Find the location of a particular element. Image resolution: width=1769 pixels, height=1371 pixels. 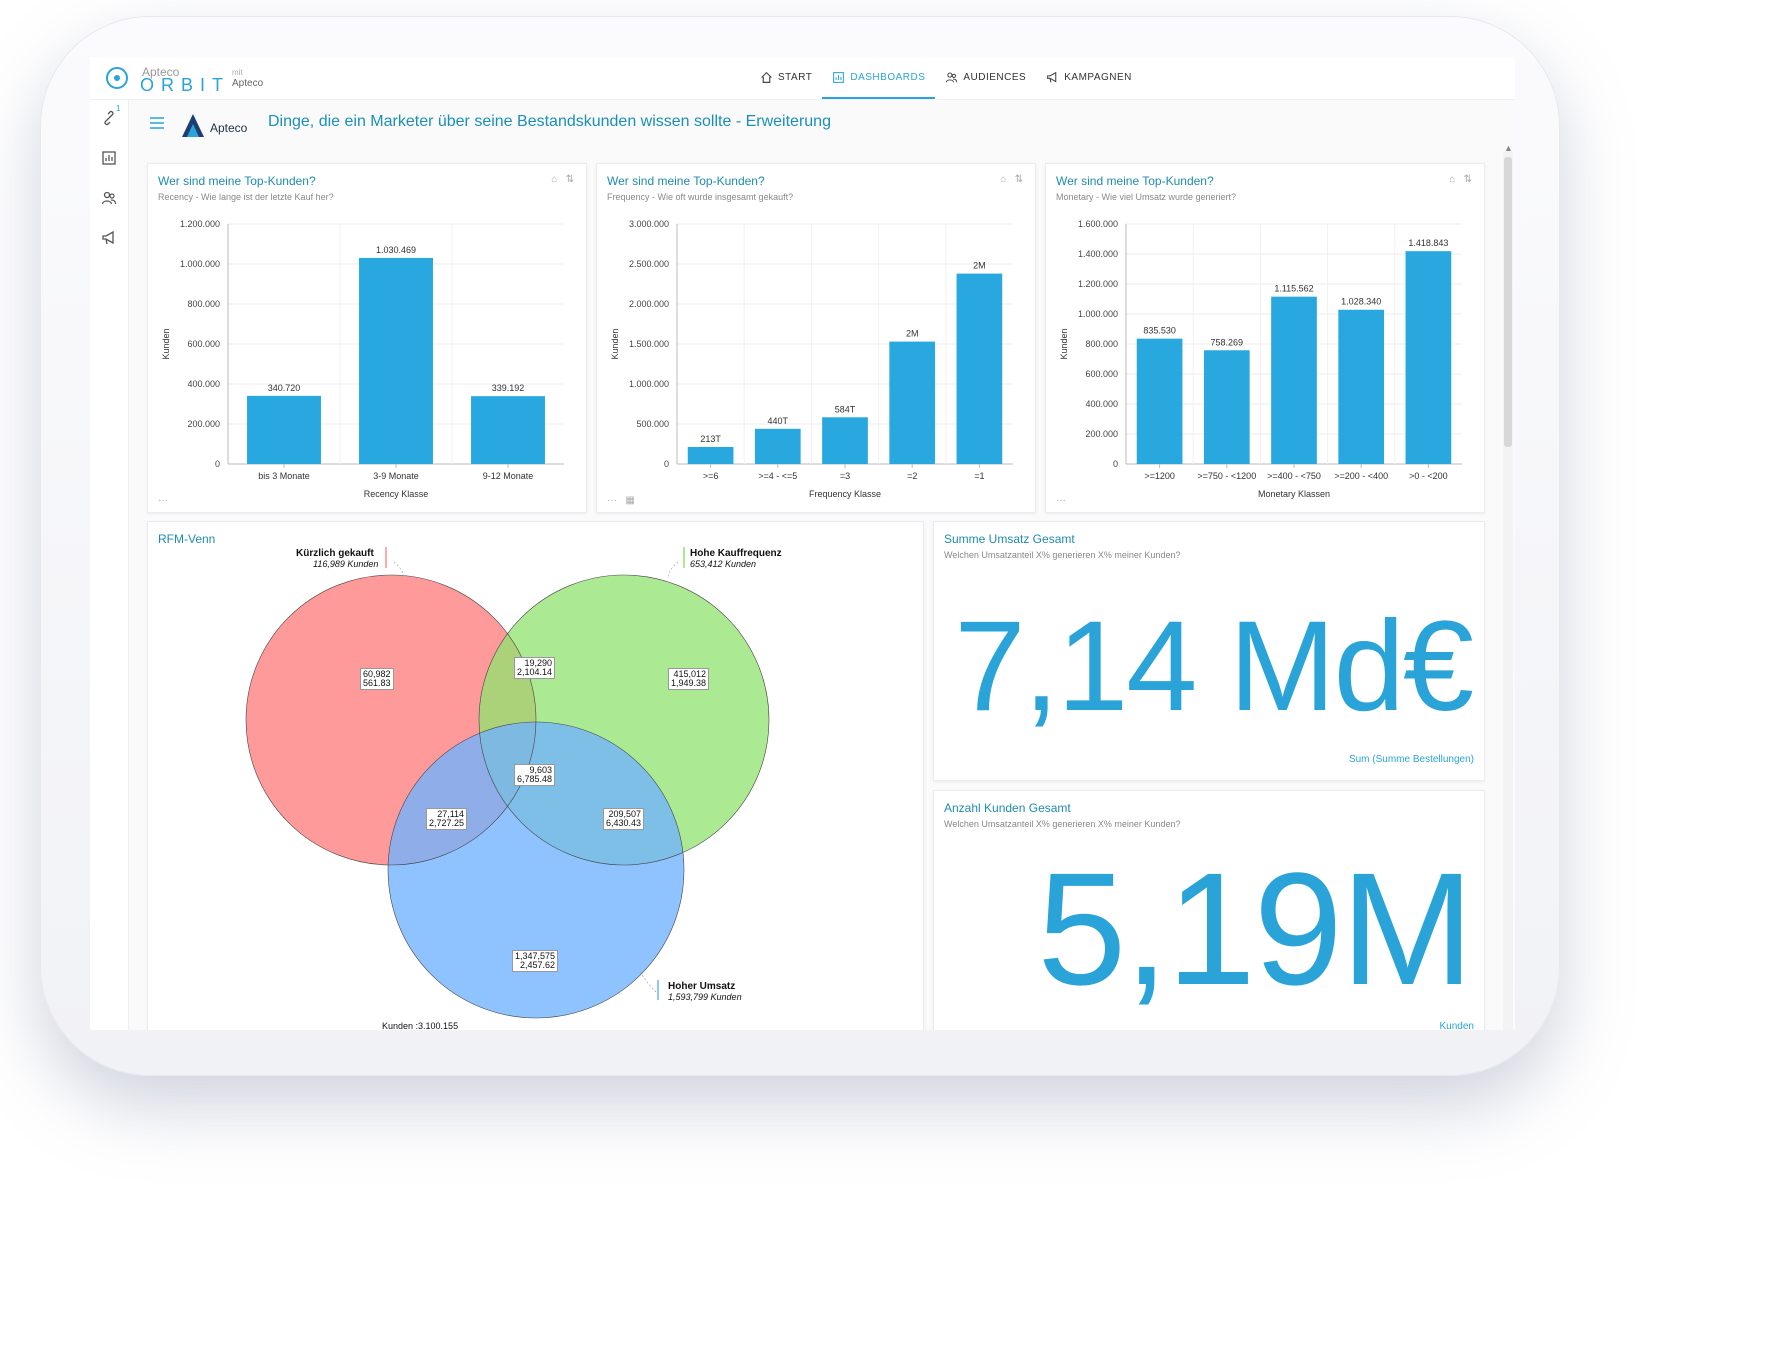

apteco-logo: Apteco is located at coordinates (215, 125).